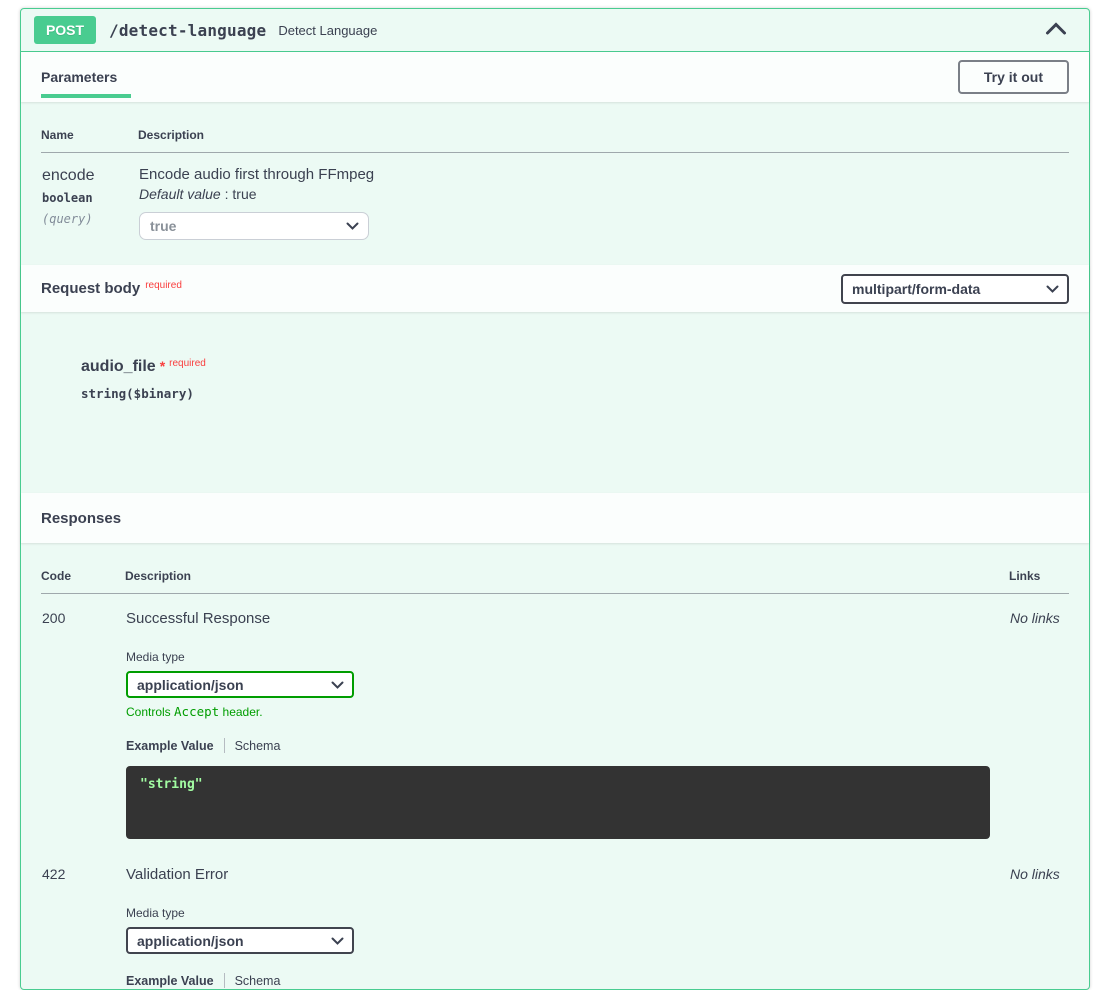 Image resolution: width=1109 pixels, height=990 pixels. What do you see at coordinates (163, 285) in the screenshot?
I see `request-body-required-label: required` at bounding box center [163, 285].